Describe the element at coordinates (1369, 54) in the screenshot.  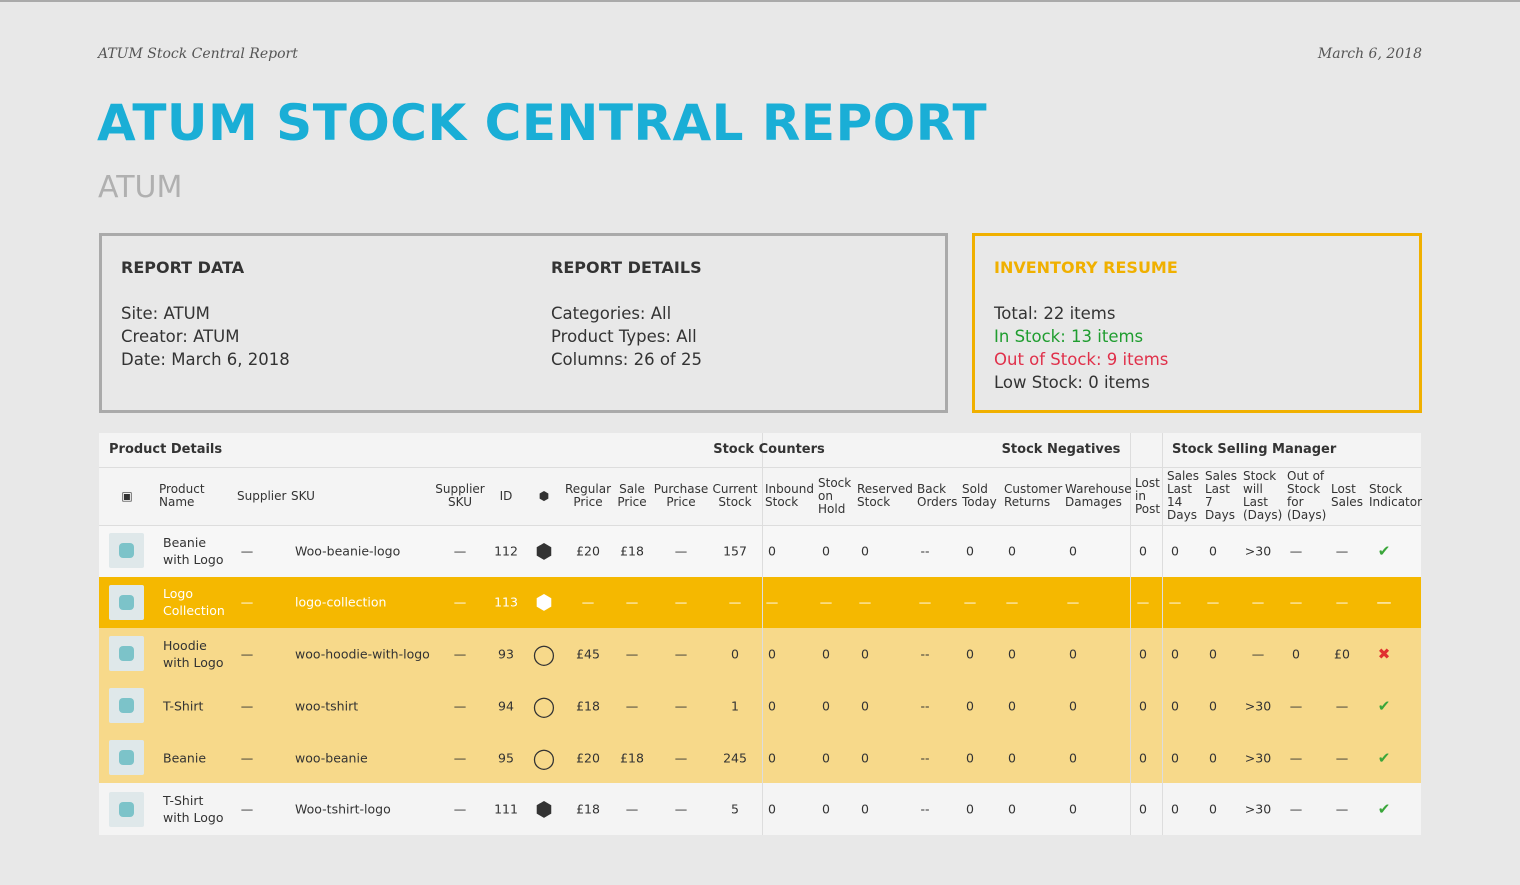
I see `header-date: March 6, 2018` at that location.